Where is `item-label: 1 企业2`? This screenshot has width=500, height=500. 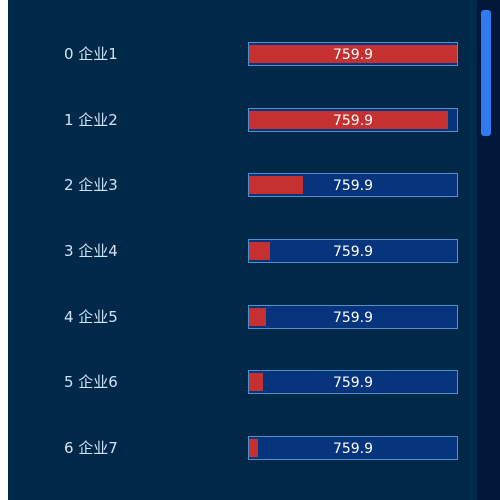 item-label: 1 企业2 is located at coordinates (91, 120).